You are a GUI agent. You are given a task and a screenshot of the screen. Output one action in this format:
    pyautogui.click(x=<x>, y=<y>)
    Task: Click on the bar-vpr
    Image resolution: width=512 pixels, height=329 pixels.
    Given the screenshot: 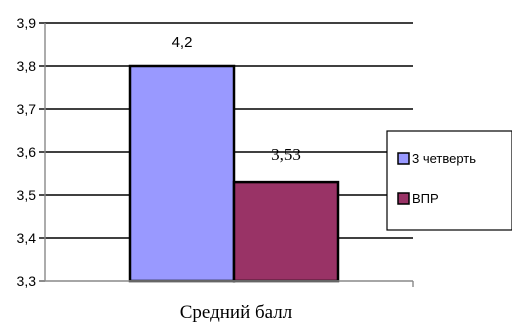 What is the action you would take?
    pyautogui.click(x=286, y=231)
    